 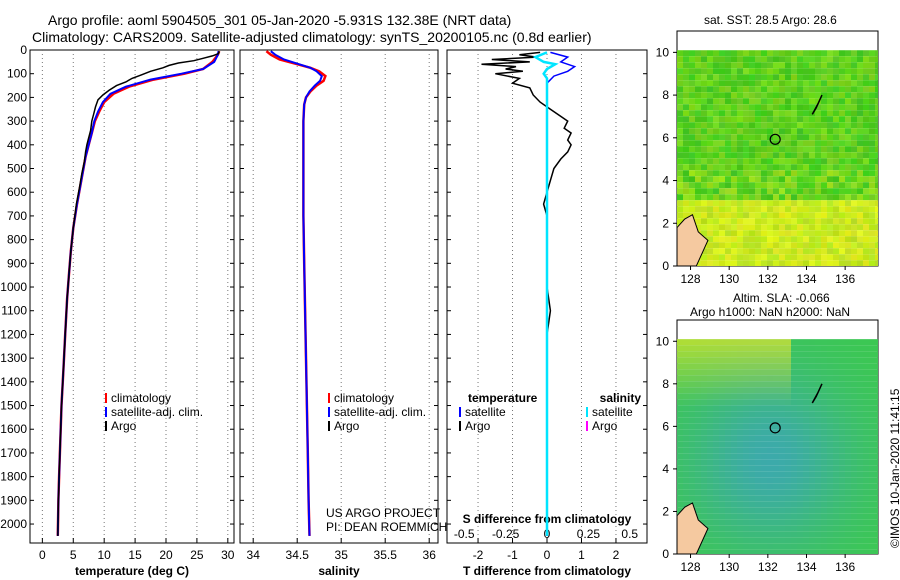 What do you see at coordinates (13, 382) in the screenshot?
I see `depth-tick-label: 1400` at bounding box center [13, 382].